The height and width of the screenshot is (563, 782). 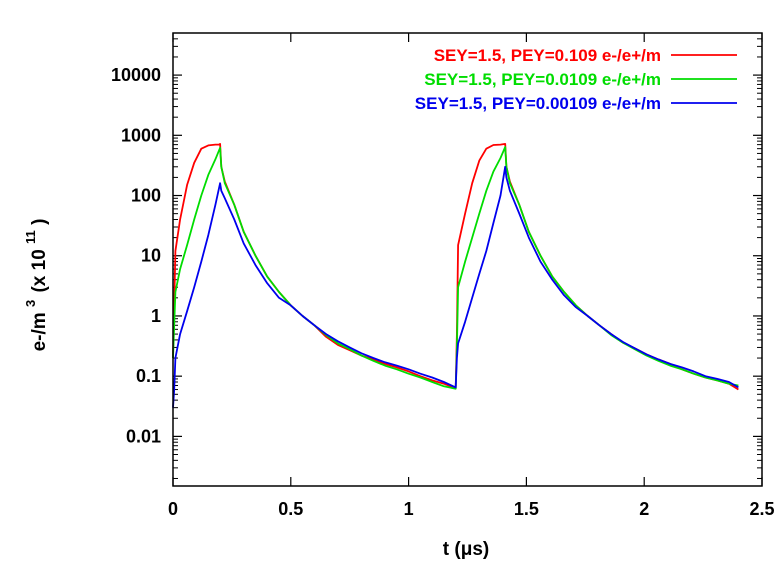 I want to click on y-axis-title-group: e-/m 3 (x 10 11 ), so click(x=34, y=285).